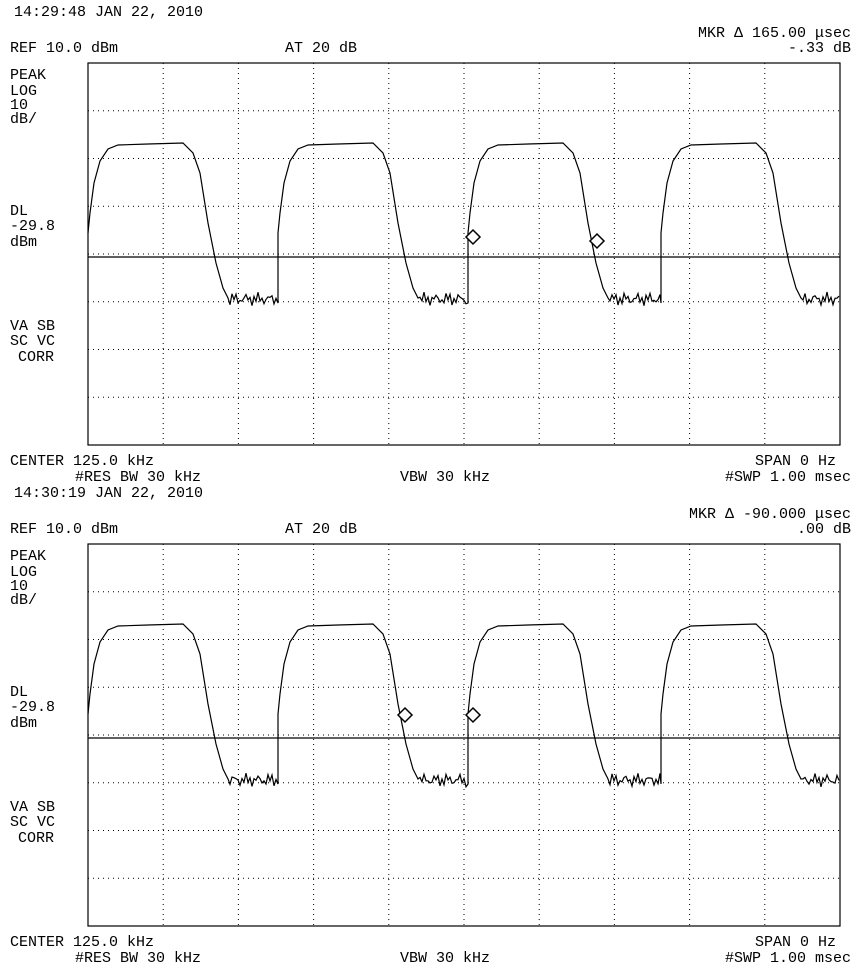 Image resolution: width=857 pixels, height=974 pixels. What do you see at coordinates (824, 529) in the screenshot?
I see `marker-value: .00 dB` at bounding box center [824, 529].